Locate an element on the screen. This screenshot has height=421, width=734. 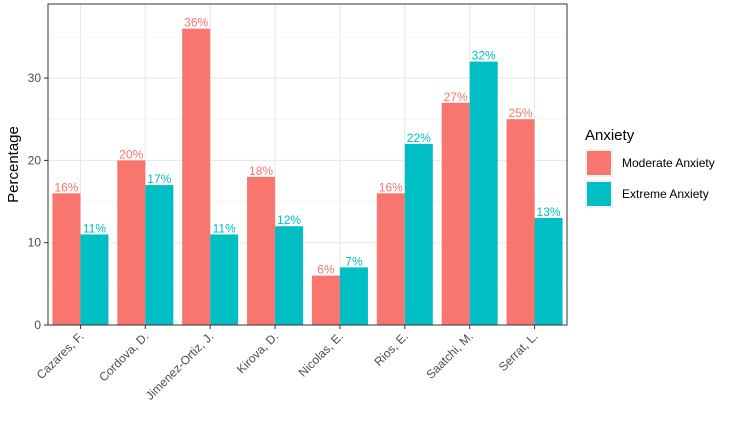
data-label: 7% is located at coordinates (354, 261).